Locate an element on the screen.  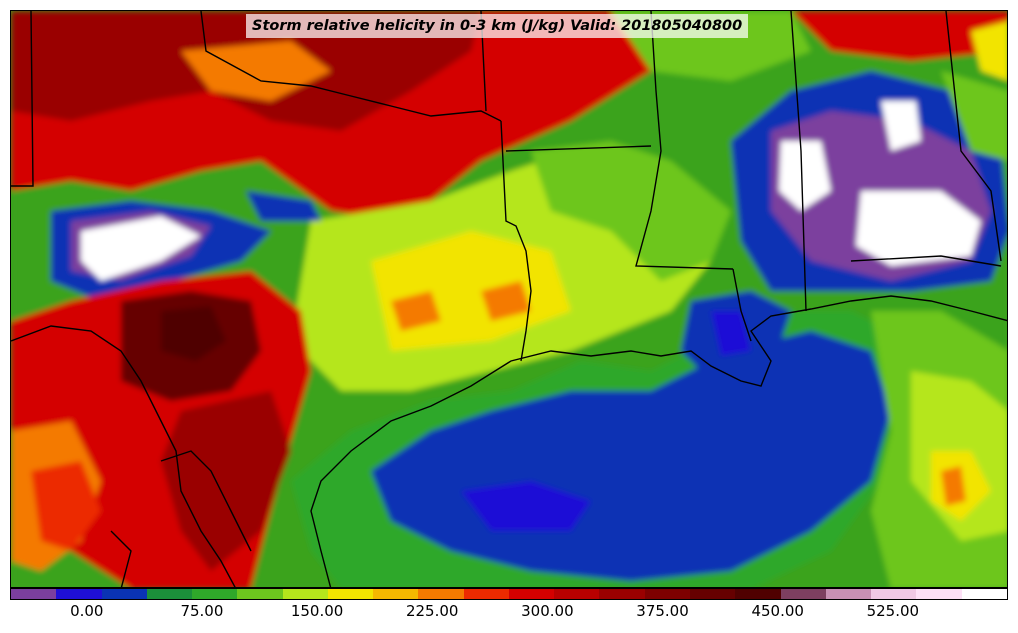
colorbar-tick-label: 0.00 is located at coordinates (87, 611).